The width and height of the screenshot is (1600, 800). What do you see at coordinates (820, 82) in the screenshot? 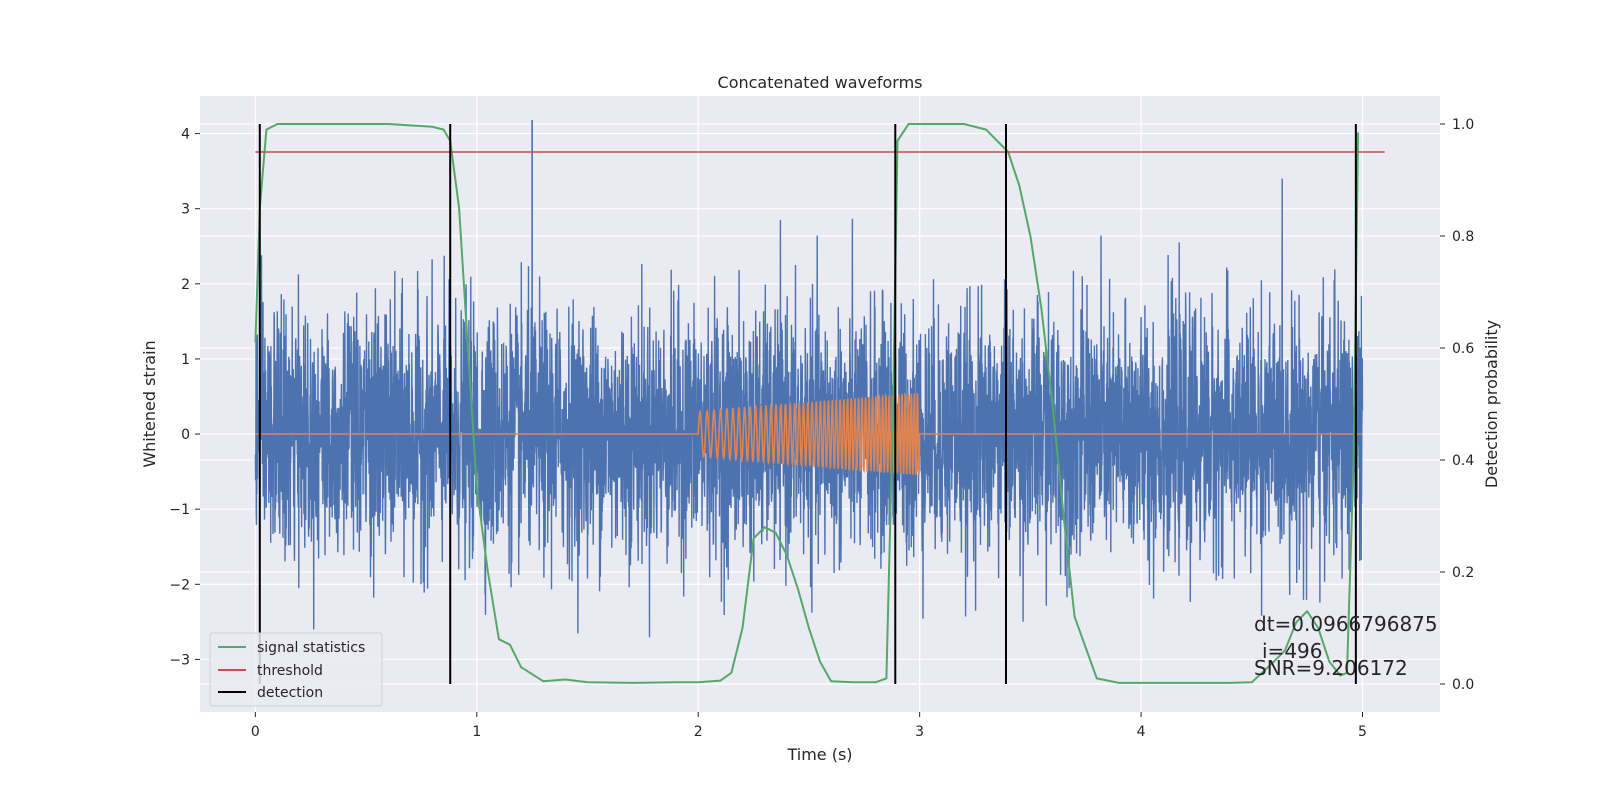
I see `chart-title: Concatenated waveforms` at bounding box center [820, 82].